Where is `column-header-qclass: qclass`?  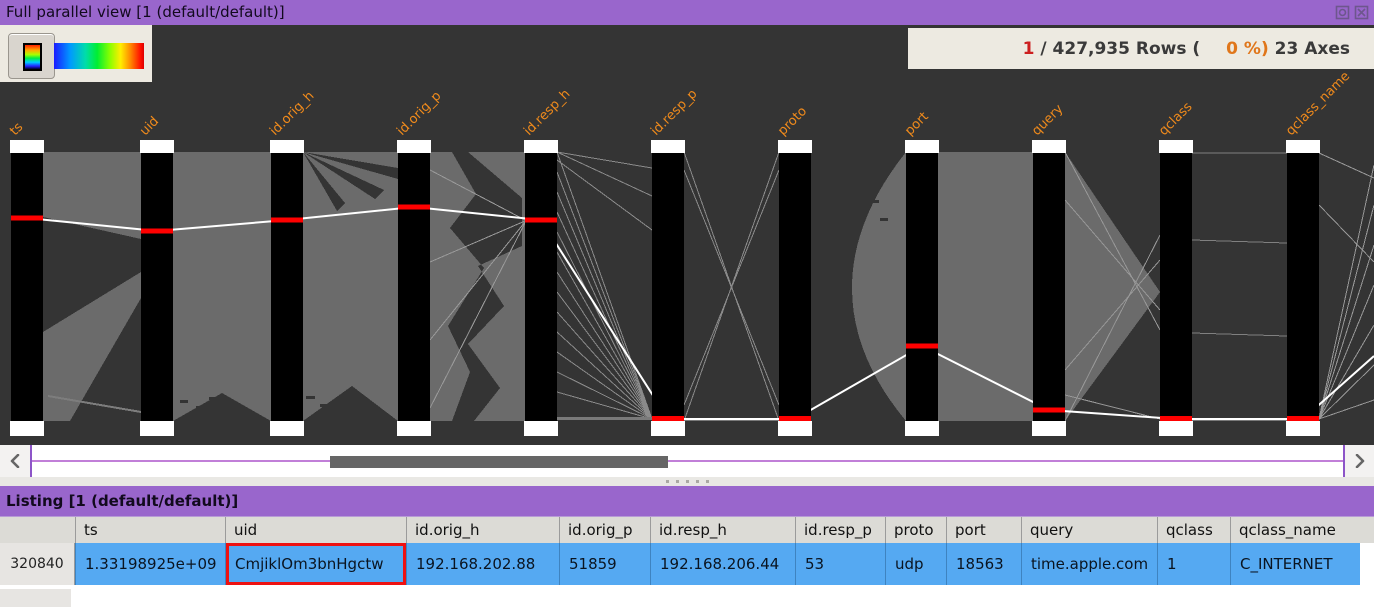 column-header-qclass: qclass is located at coordinates (1193, 530).